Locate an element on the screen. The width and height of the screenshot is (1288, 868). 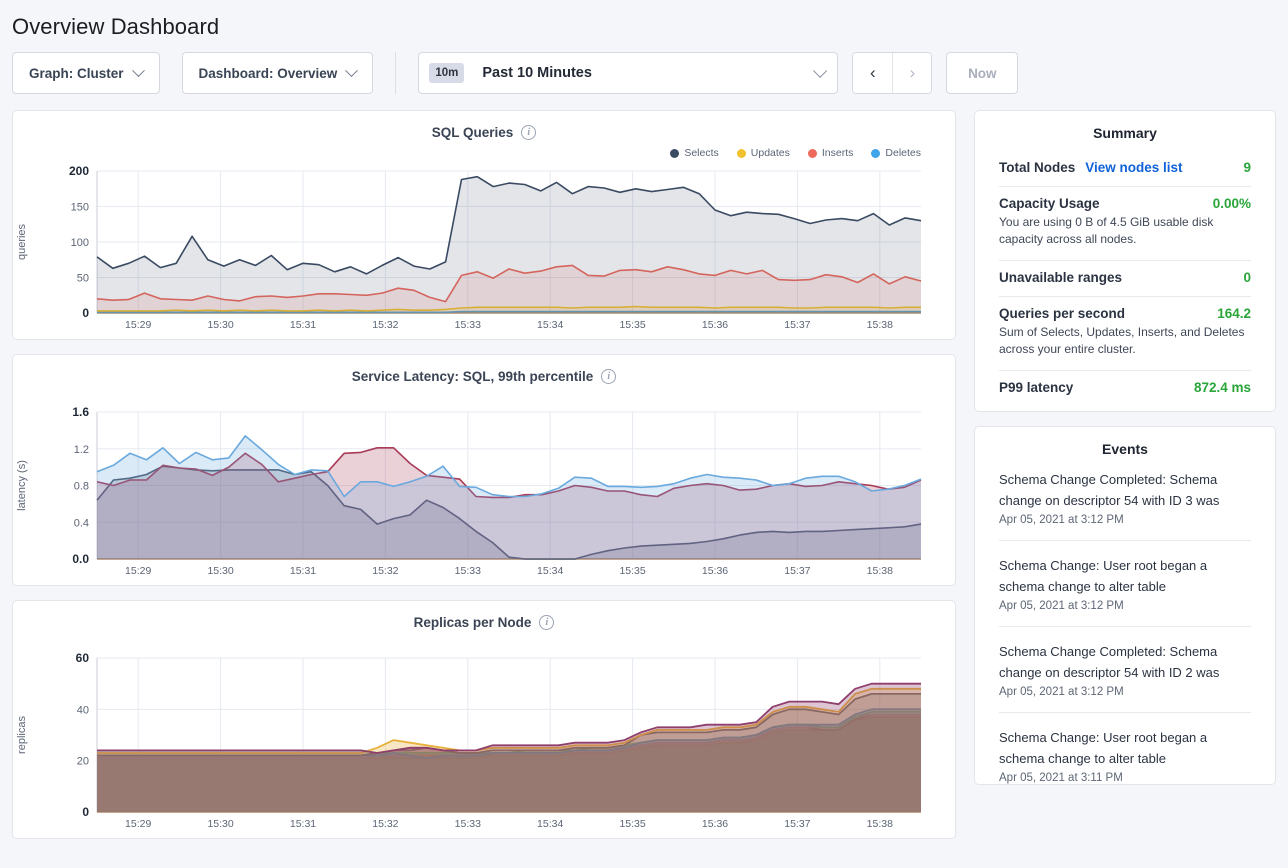
summary-value: 164.2 is located at coordinates (1234, 313).